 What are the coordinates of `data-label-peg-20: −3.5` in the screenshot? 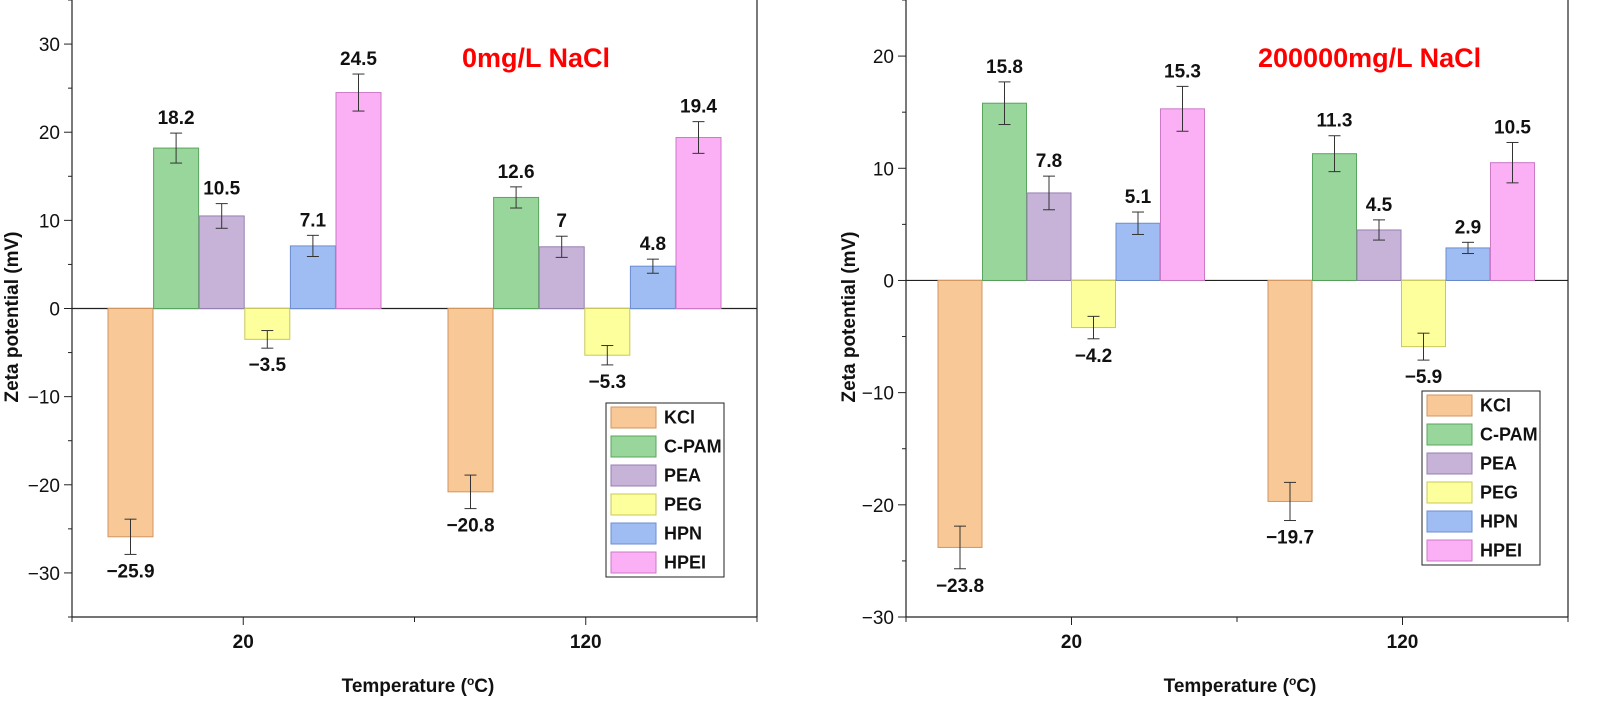 It's located at (268, 365).